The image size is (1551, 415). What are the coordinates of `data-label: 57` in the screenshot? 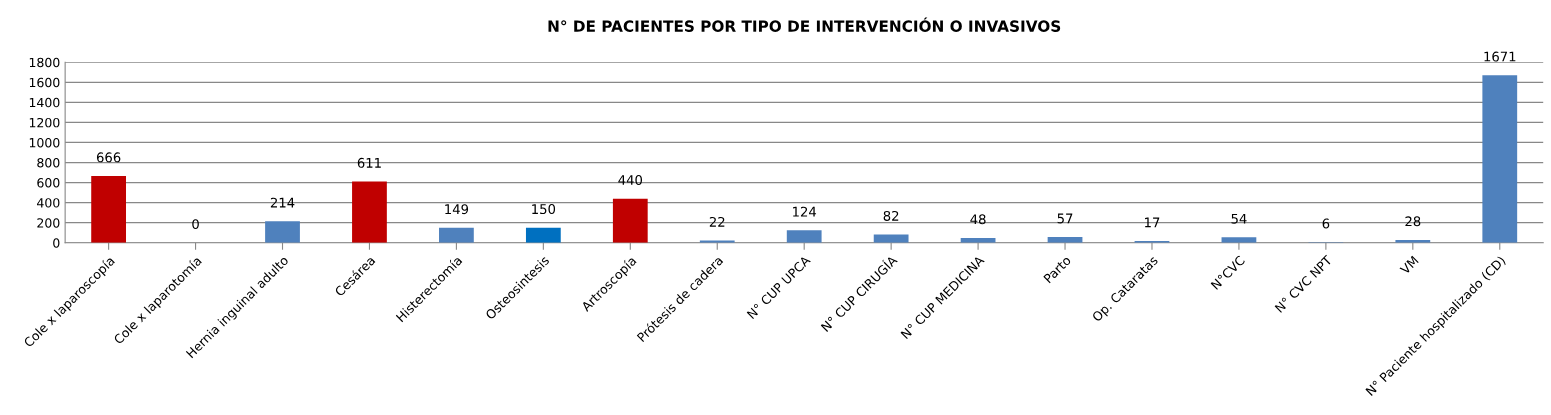 It's located at (1065, 218).